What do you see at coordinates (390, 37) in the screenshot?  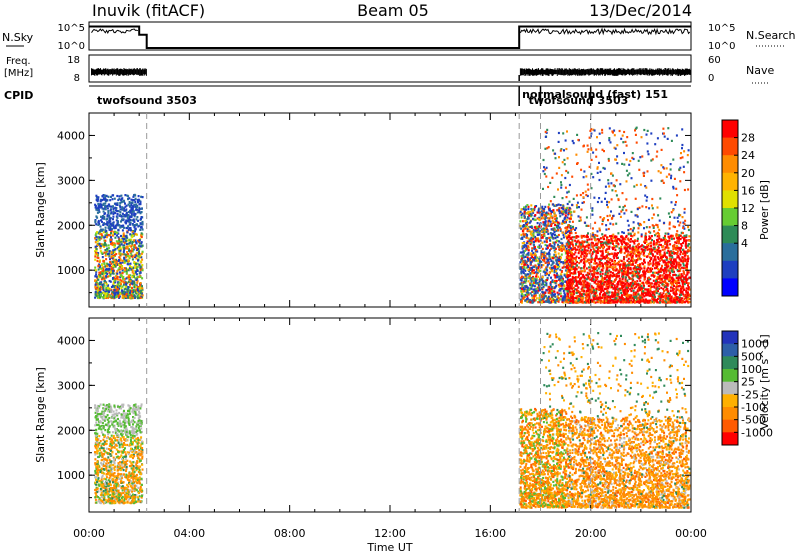 I see `nsky-line` at bounding box center [390, 37].